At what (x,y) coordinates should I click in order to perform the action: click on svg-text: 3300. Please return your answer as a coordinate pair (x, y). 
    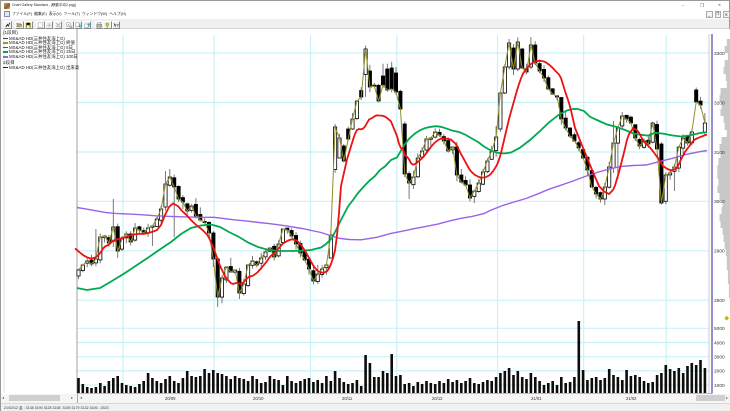
    Looking at the image, I should click on (719, 54).